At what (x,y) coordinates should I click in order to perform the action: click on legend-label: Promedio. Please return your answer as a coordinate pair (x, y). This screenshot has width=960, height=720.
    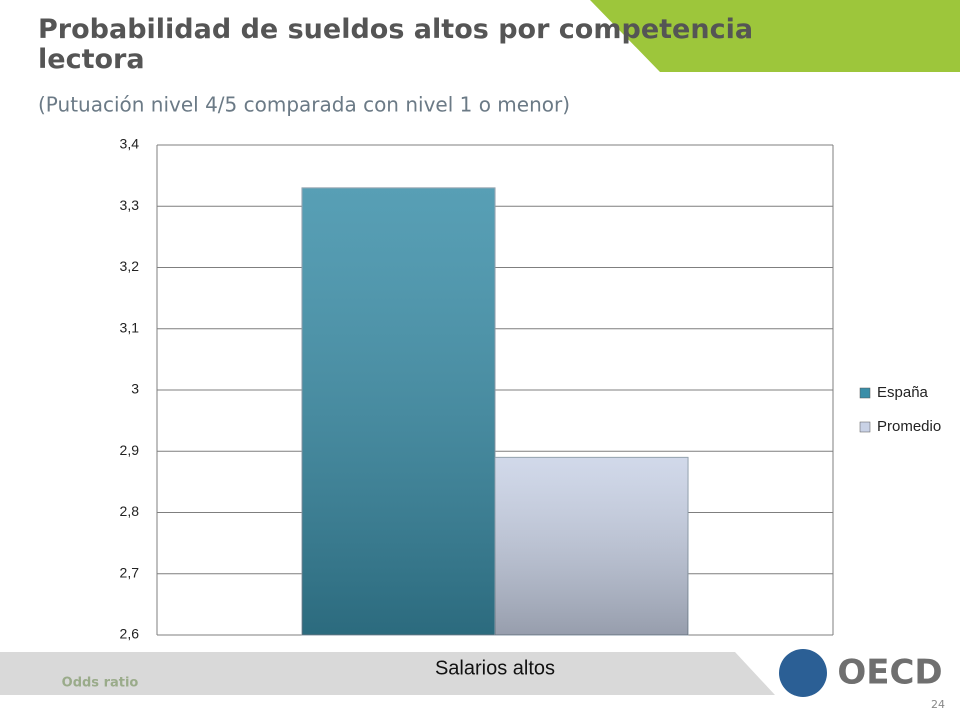
    Looking at the image, I should click on (909, 426).